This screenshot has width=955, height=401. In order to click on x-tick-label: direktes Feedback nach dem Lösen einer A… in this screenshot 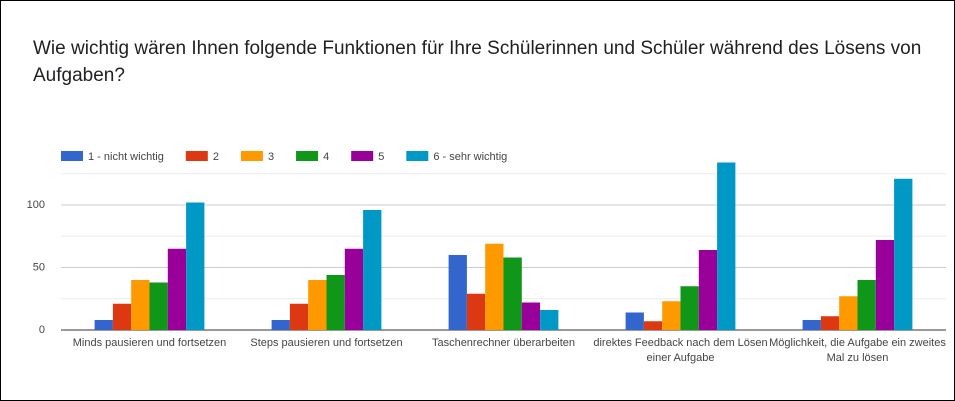, I will do `click(680, 350)`.